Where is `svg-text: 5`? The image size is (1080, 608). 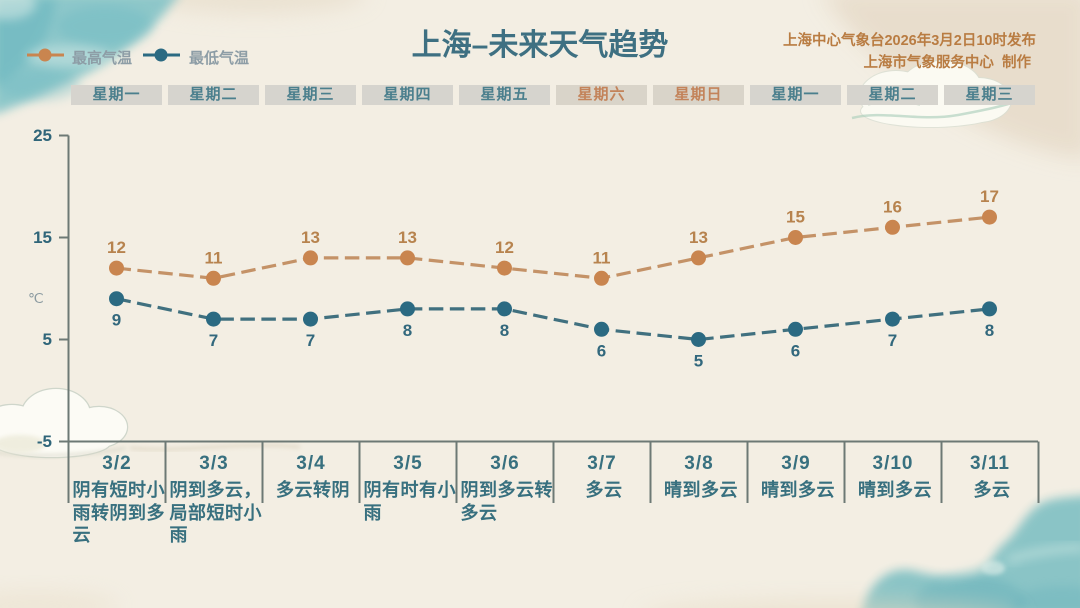
svg-text: 5 is located at coordinates (698, 361).